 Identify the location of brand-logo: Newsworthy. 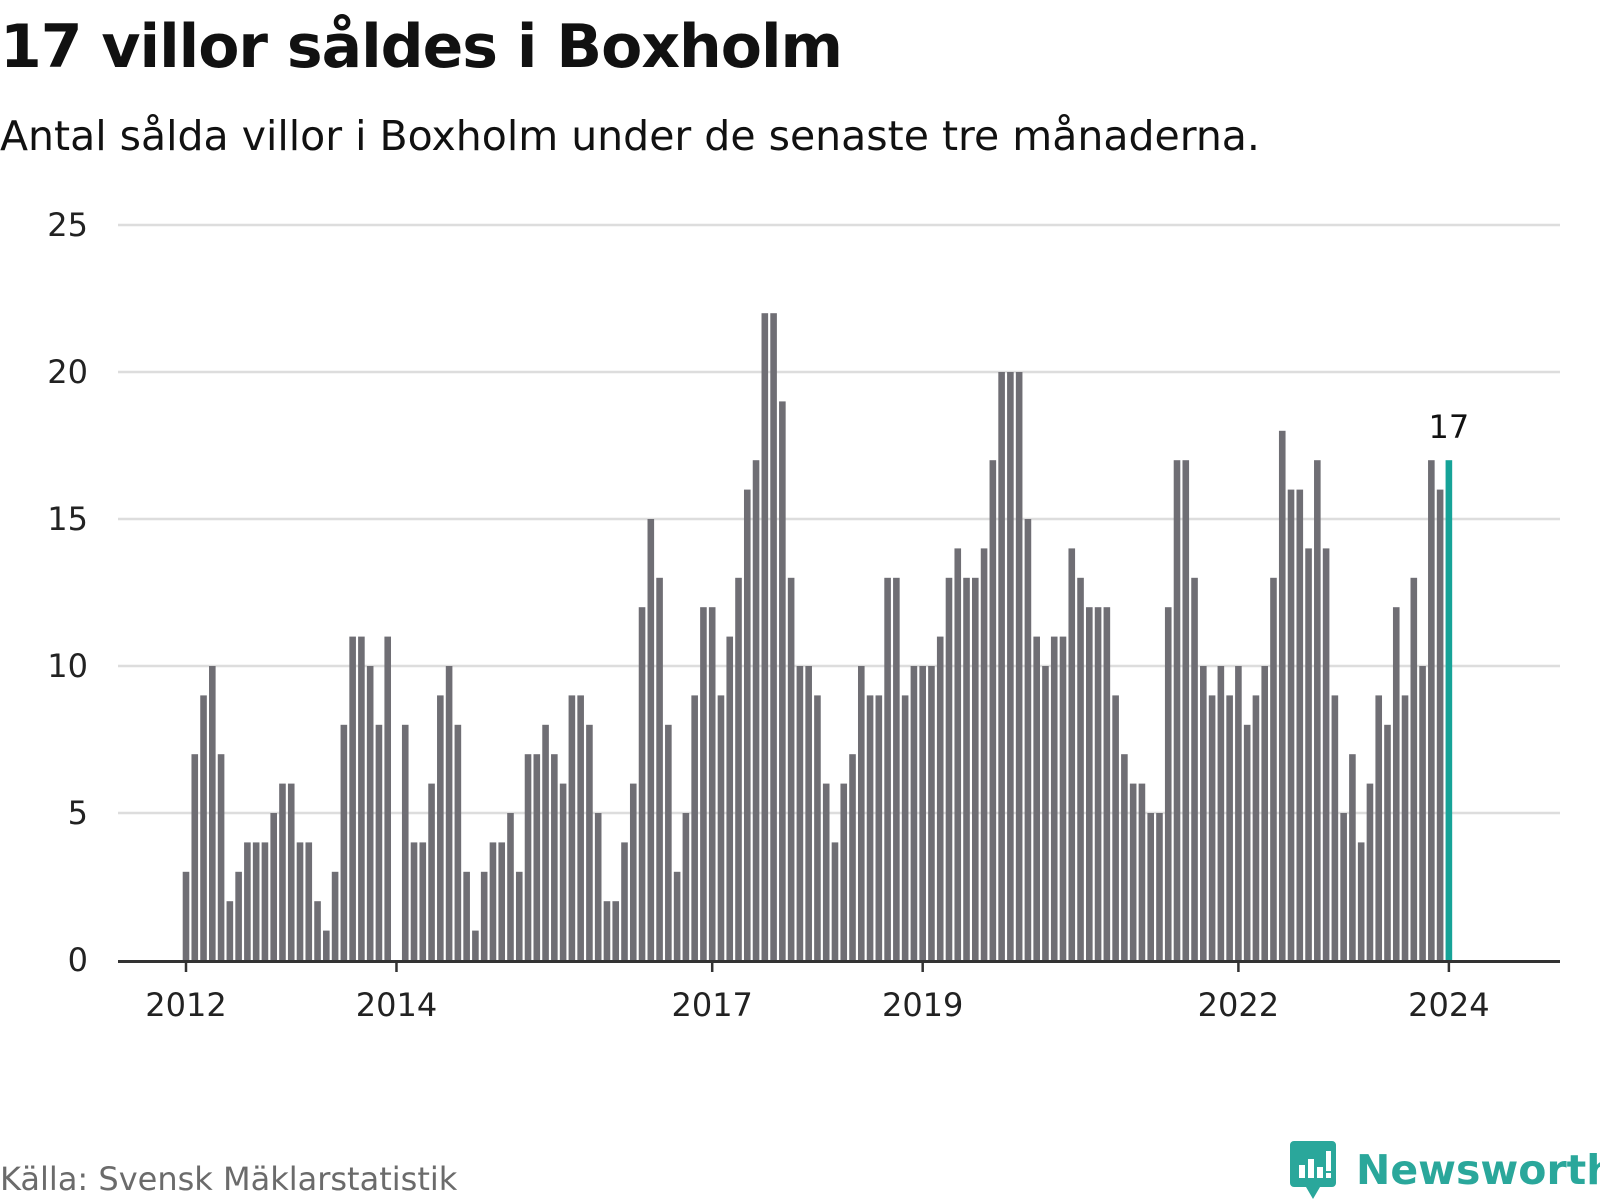
(1445, 1170).